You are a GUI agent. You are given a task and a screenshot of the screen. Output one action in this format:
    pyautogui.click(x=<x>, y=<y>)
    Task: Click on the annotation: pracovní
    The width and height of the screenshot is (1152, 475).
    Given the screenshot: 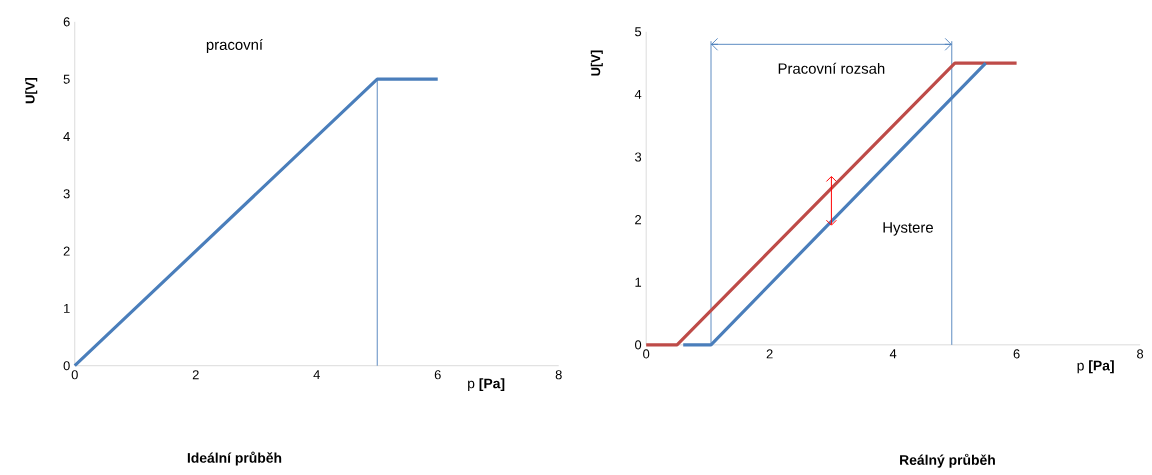 What is the action you would take?
    pyautogui.click(x=234, y=45)
    